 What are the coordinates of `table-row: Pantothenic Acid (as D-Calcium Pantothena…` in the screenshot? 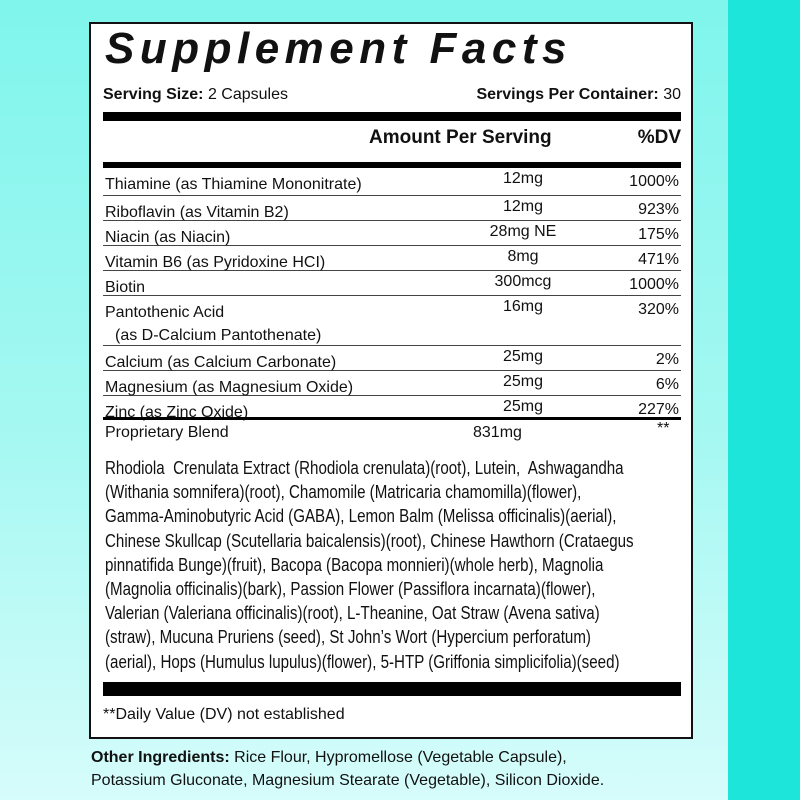 It's located at (392, 321).